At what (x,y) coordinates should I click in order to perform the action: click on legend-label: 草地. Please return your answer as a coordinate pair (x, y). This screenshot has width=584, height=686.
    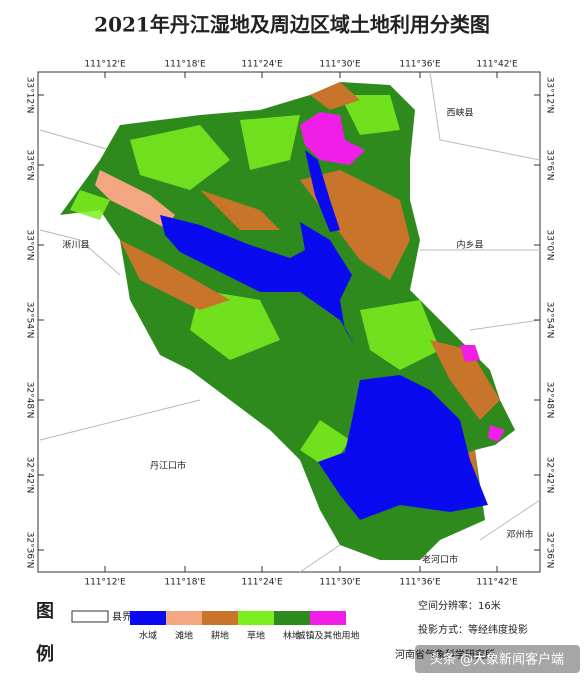
    Looking at the image, I should click on (256, 636).